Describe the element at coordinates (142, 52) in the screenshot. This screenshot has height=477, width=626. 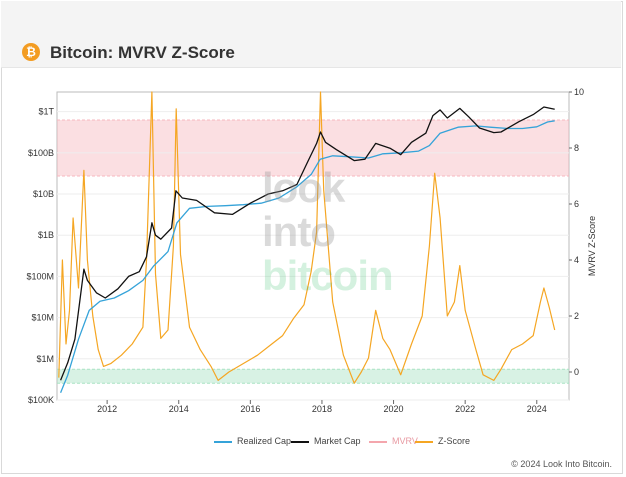
I see `chart-title: Bitcoin: MVRV Z-Score` at that location.